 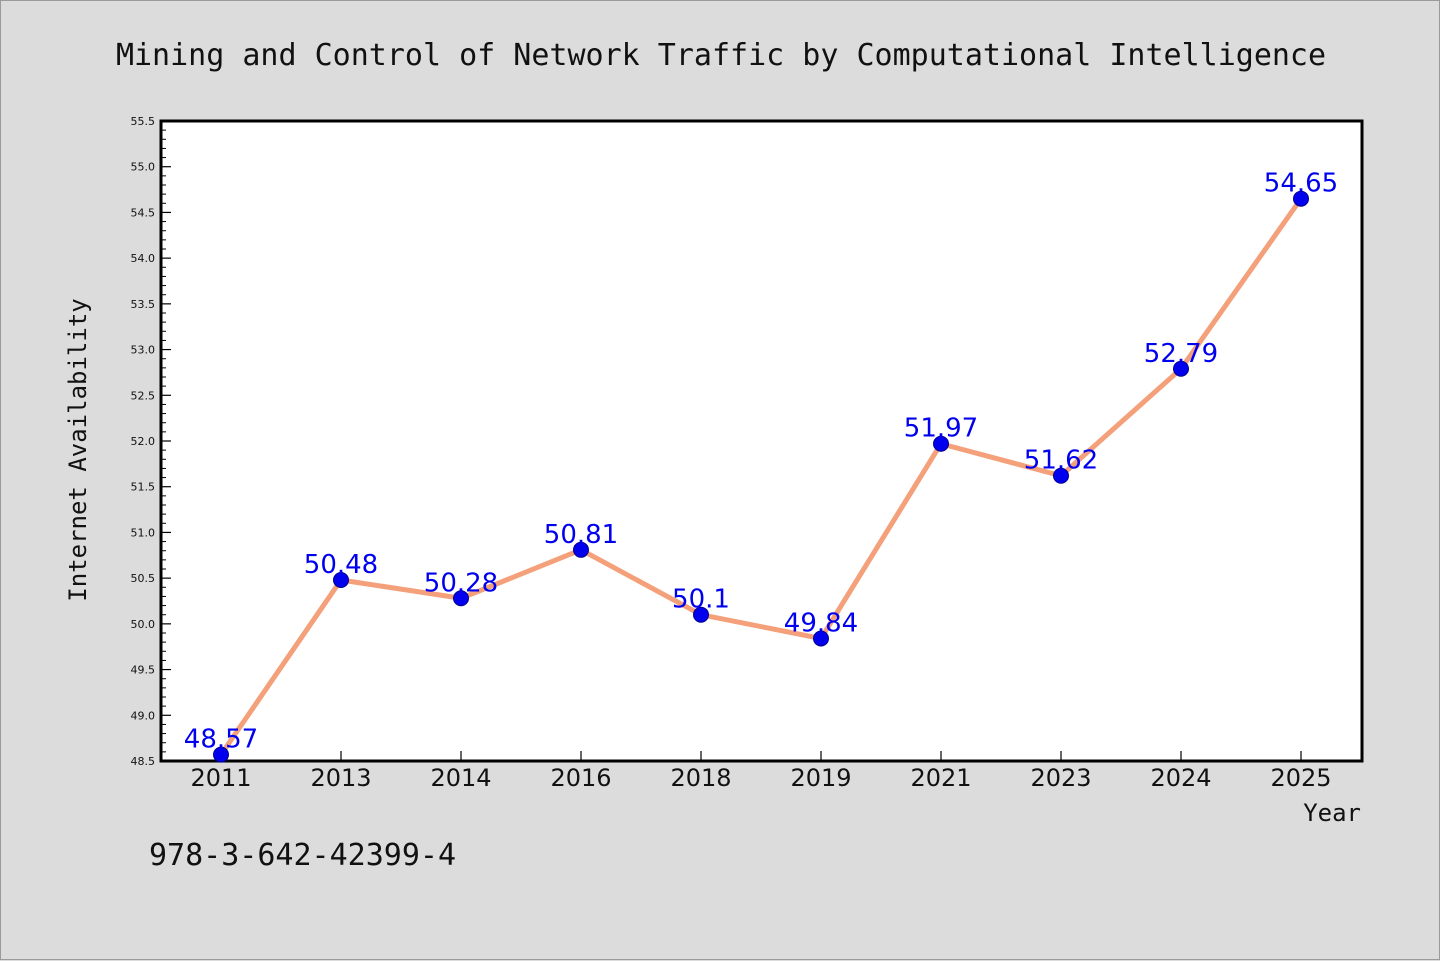 What do you see at coordinates (821, 623) in the screenshot?
I see `data-label: 49.84` at bounding box center [821, 623].